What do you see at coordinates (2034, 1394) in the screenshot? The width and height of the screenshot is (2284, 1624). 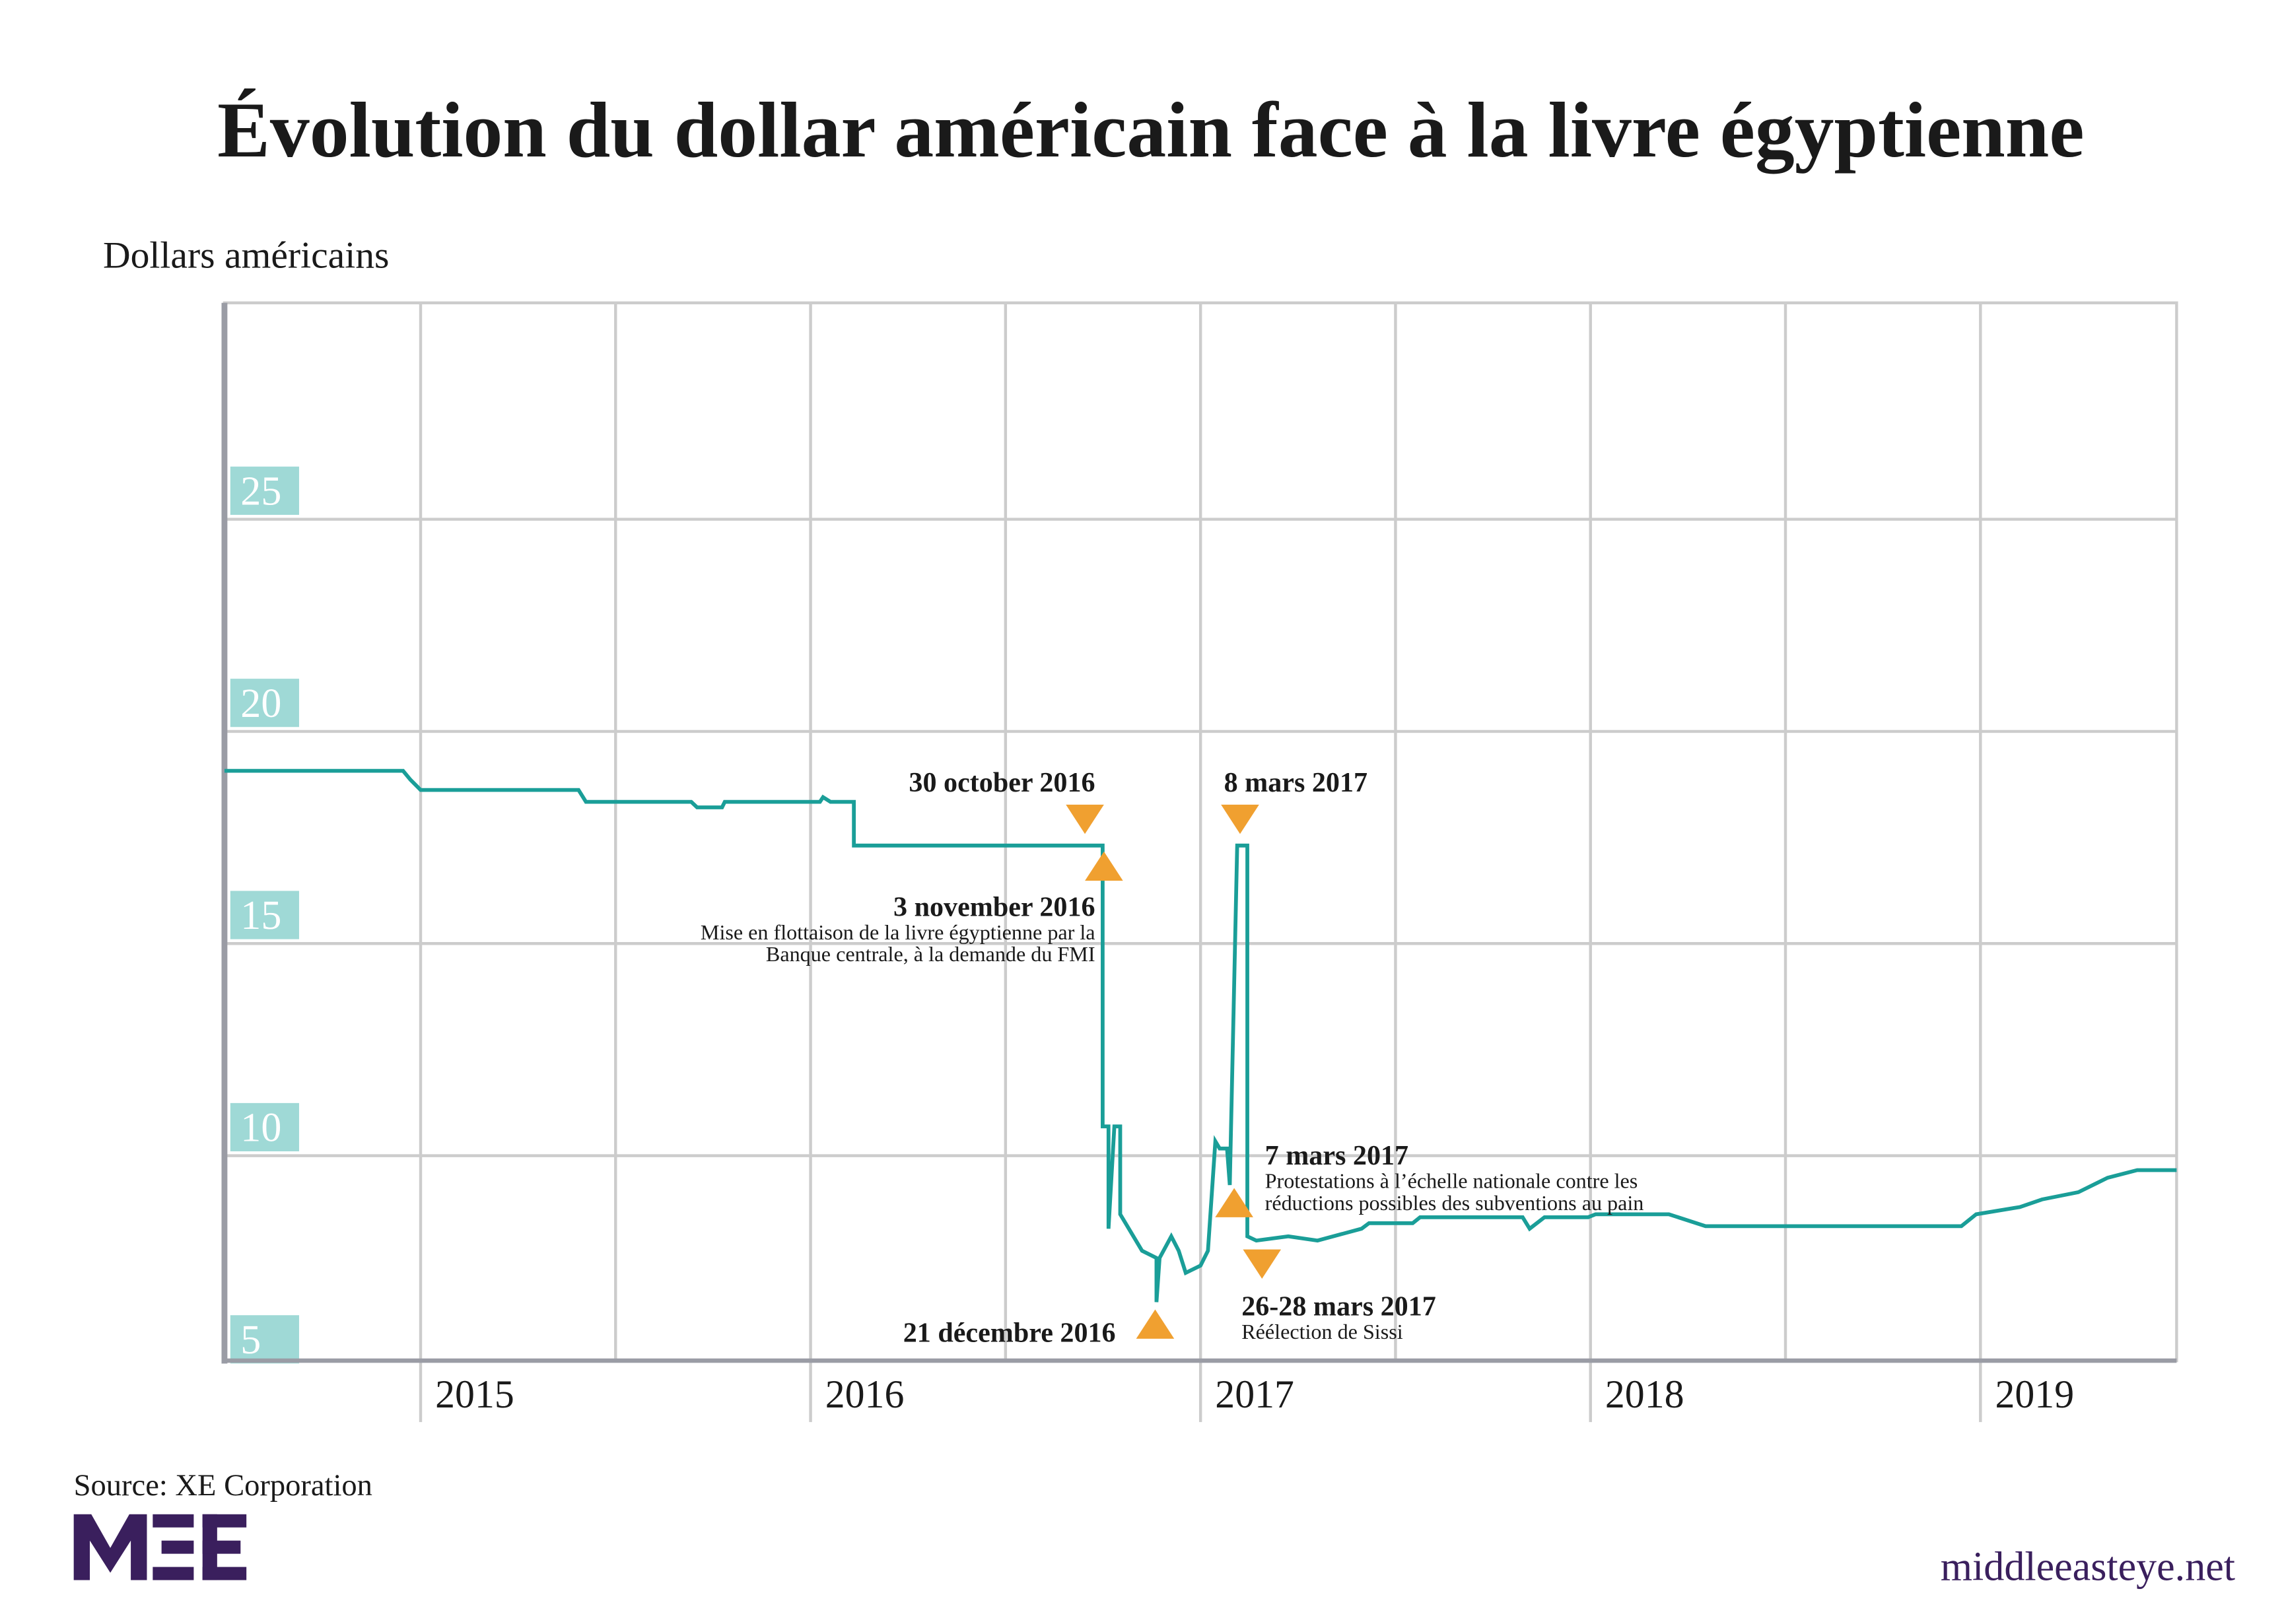 I see `x-tick-label: 2019` at bounding box center [2034, 1394].